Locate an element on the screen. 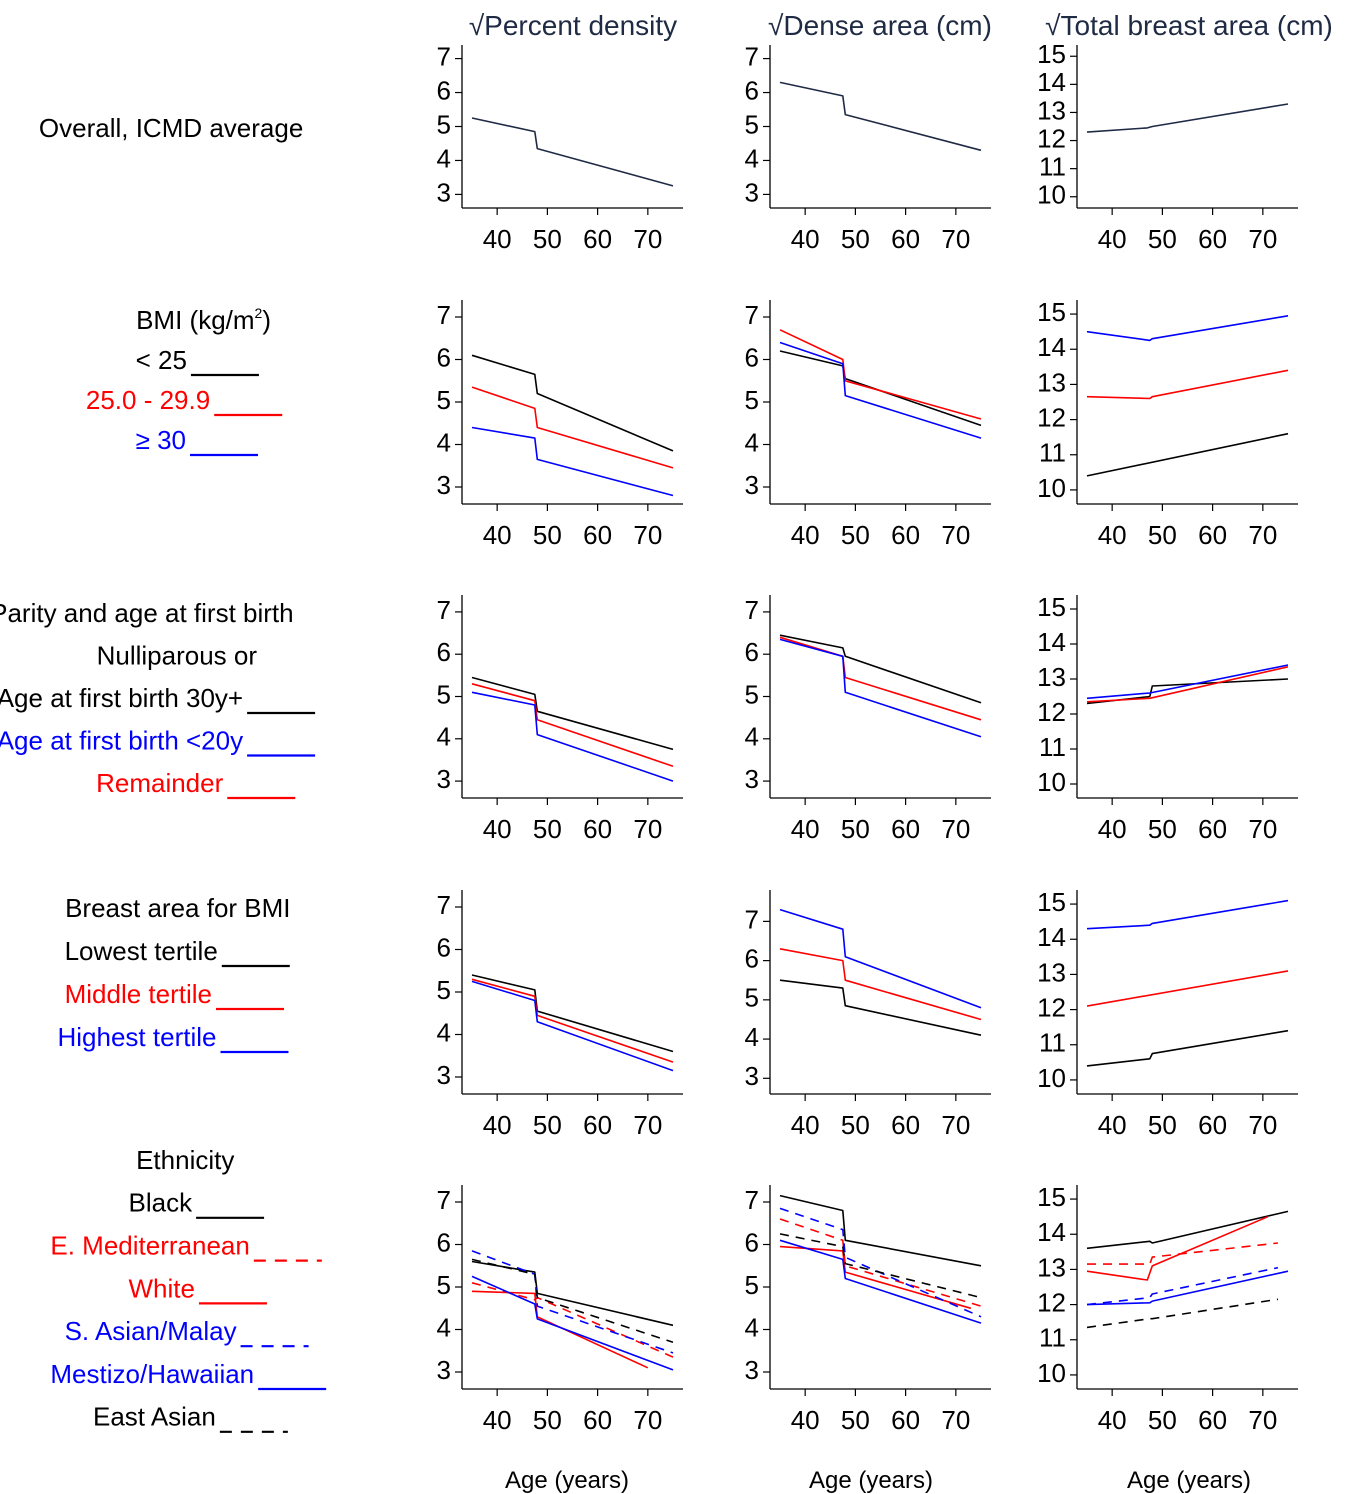 The height and width of the screenshot is (1494, 1364). panel-r0-c0: 3 4 5 6 7 40 50 60 70 is located at coordinates (560, 147).